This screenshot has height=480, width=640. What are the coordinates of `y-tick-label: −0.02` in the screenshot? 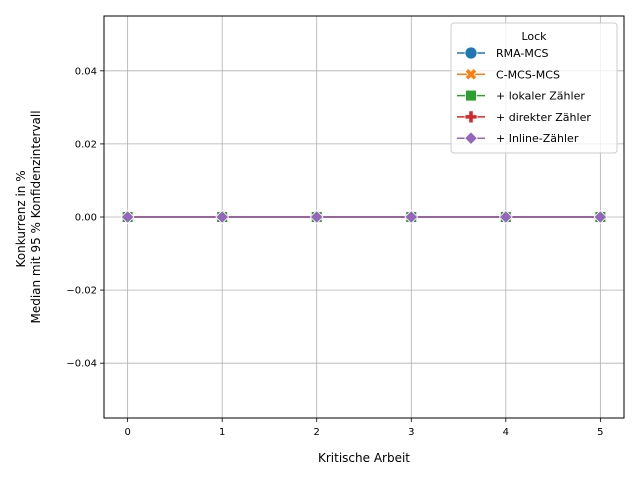 It's located at (81, 291).